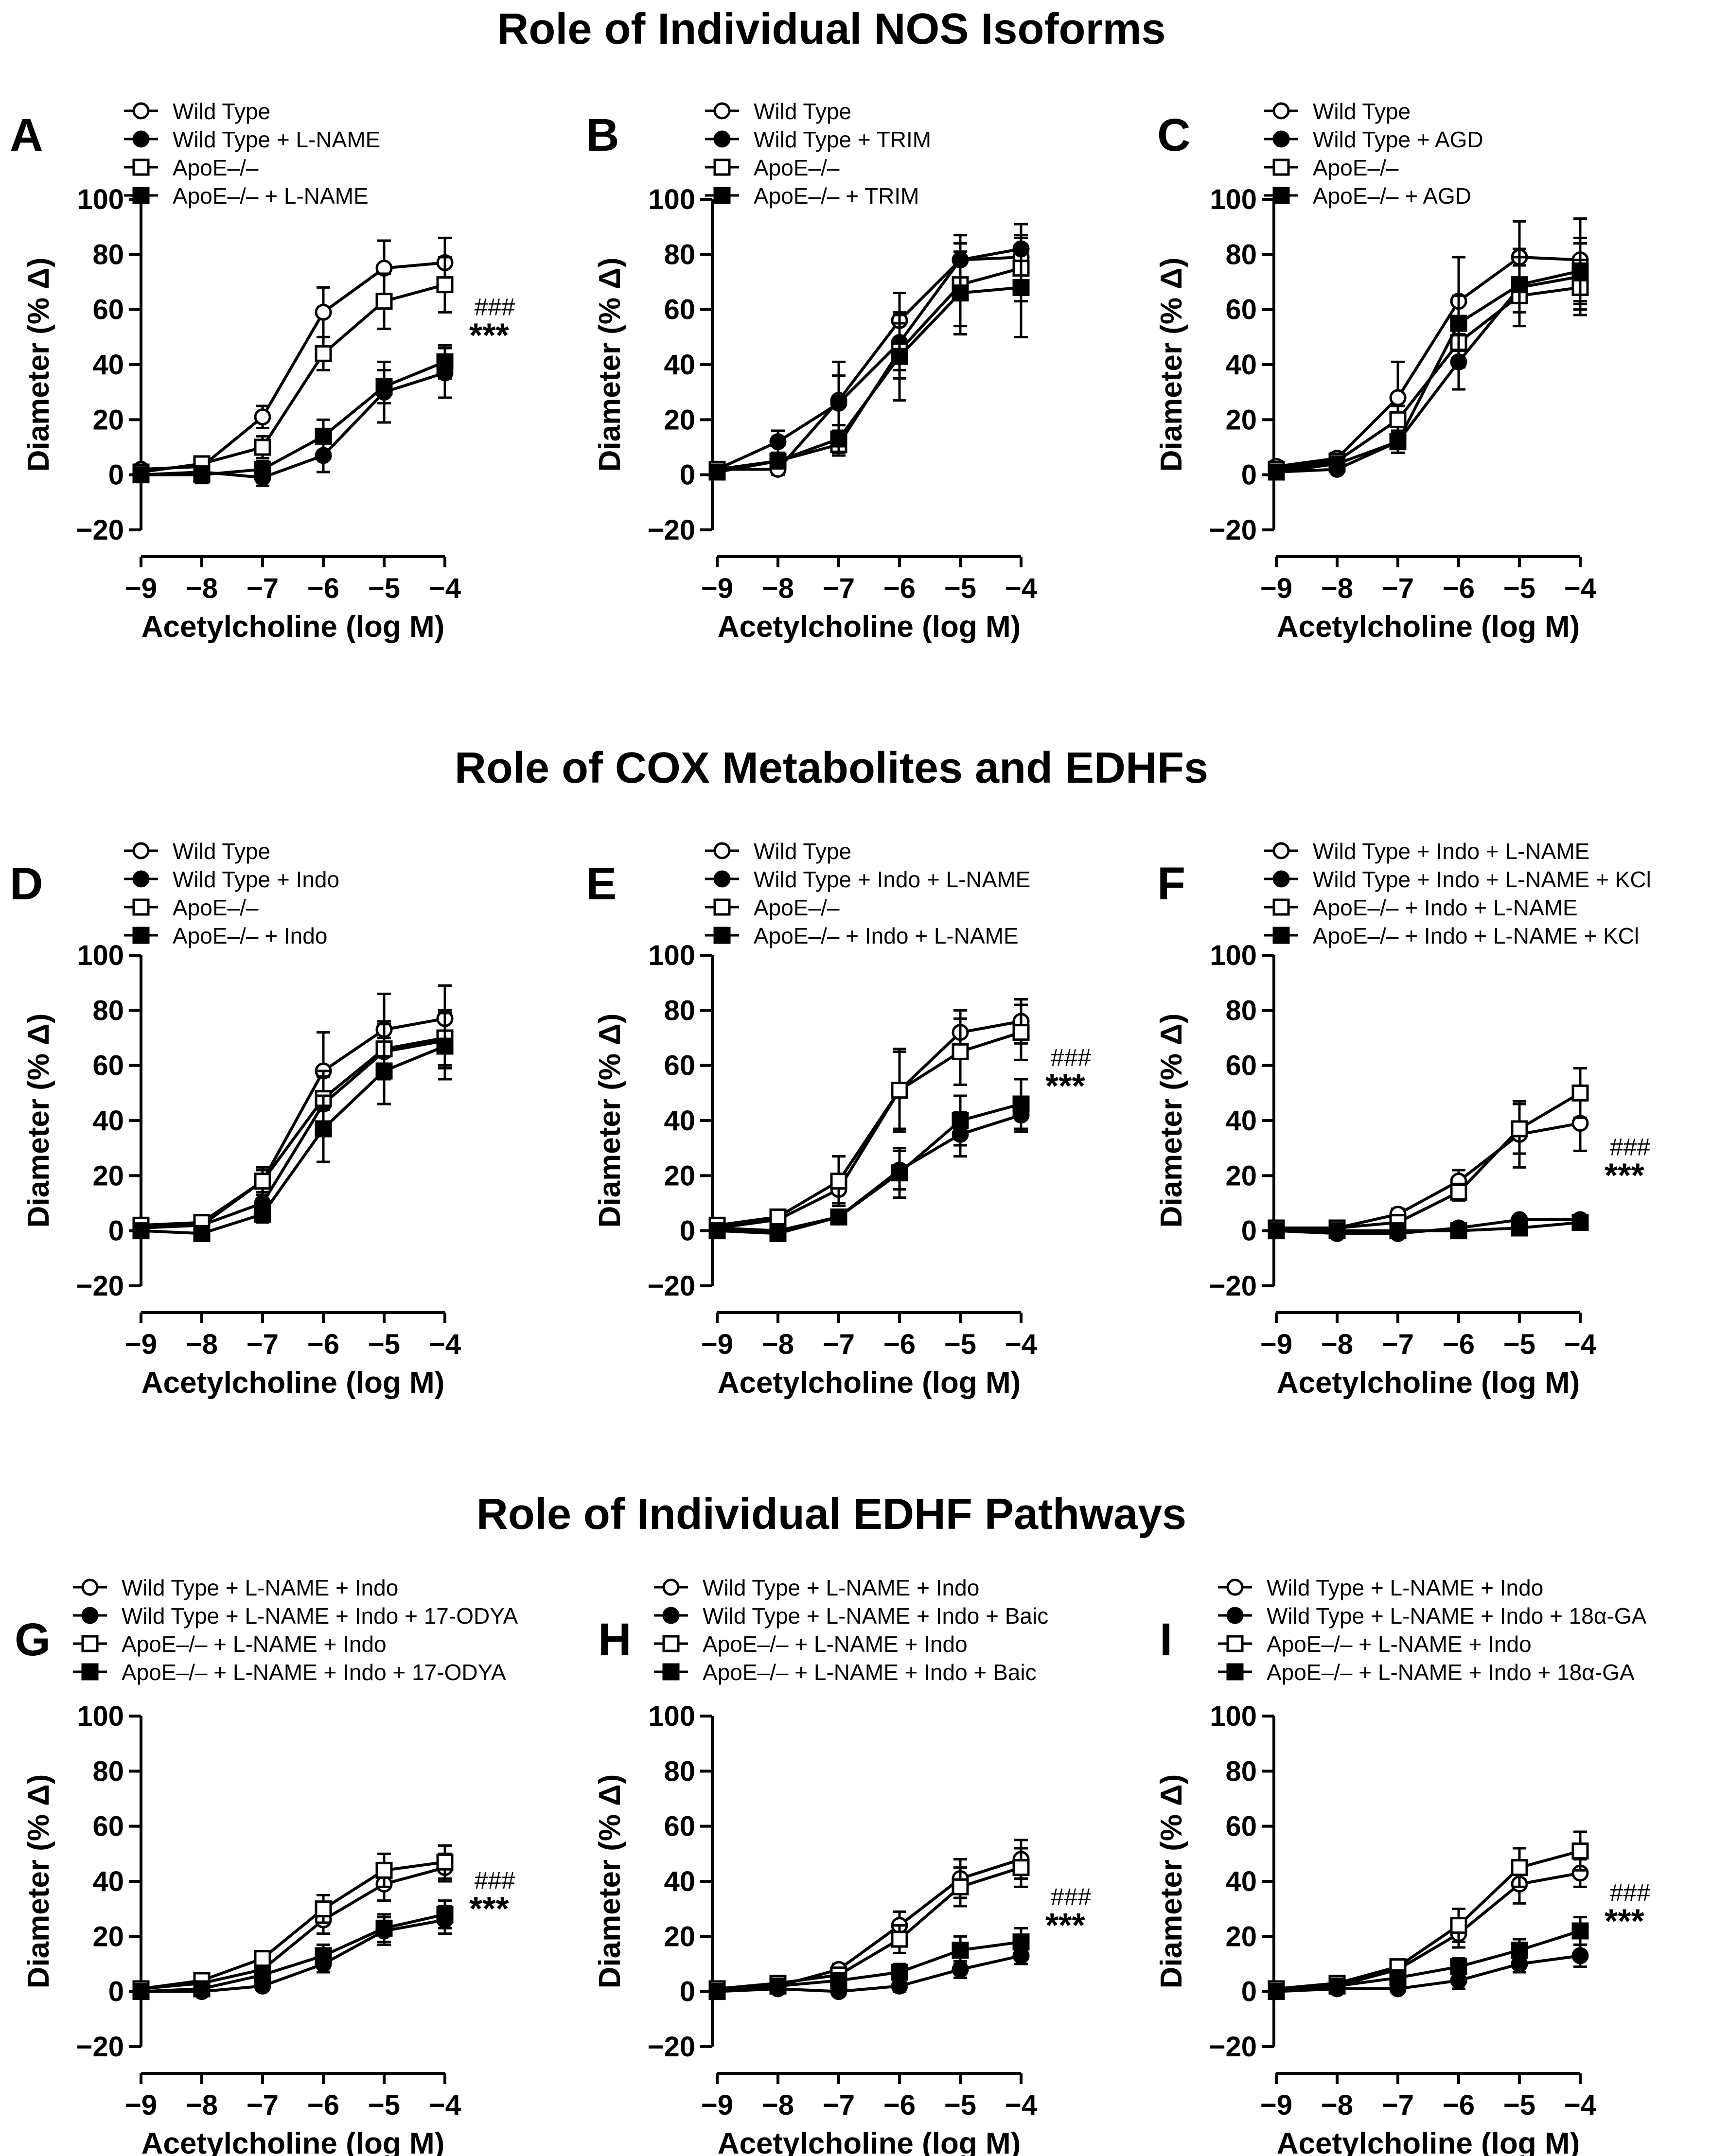 This screenshot has width=1711, height=2156. What do you see at coordinates (100, 1286) in the screenshot?
I see `y-tick-label: −20` at bounding box center [100, 1286].